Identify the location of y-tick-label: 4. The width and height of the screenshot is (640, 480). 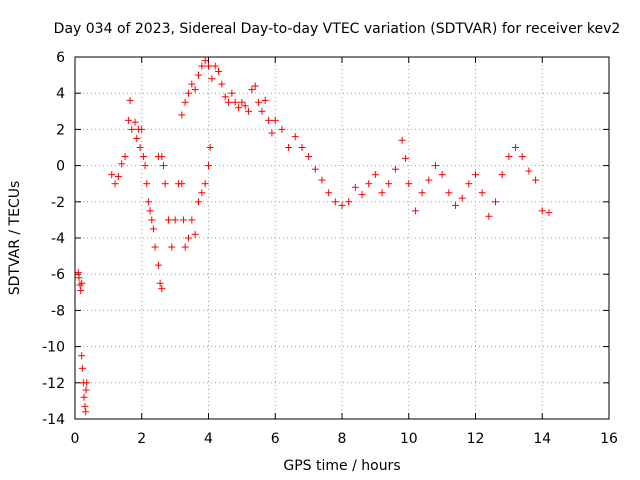
(60, 94).